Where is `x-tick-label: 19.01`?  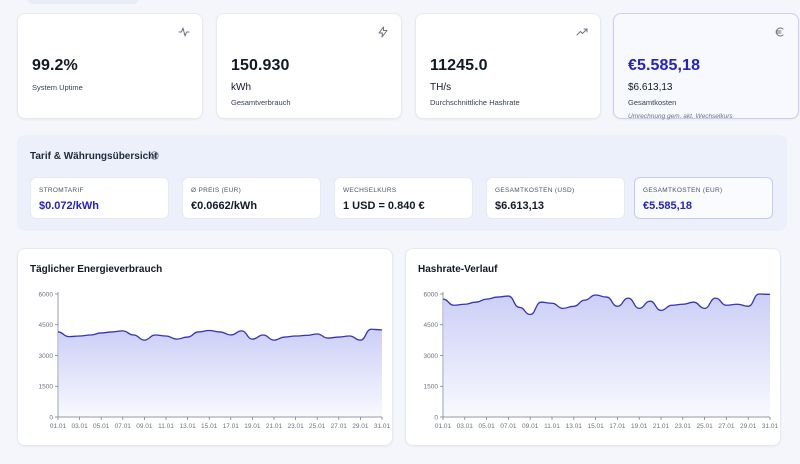 x-tick-label: 19.01 is located at coordinates (252, 426).